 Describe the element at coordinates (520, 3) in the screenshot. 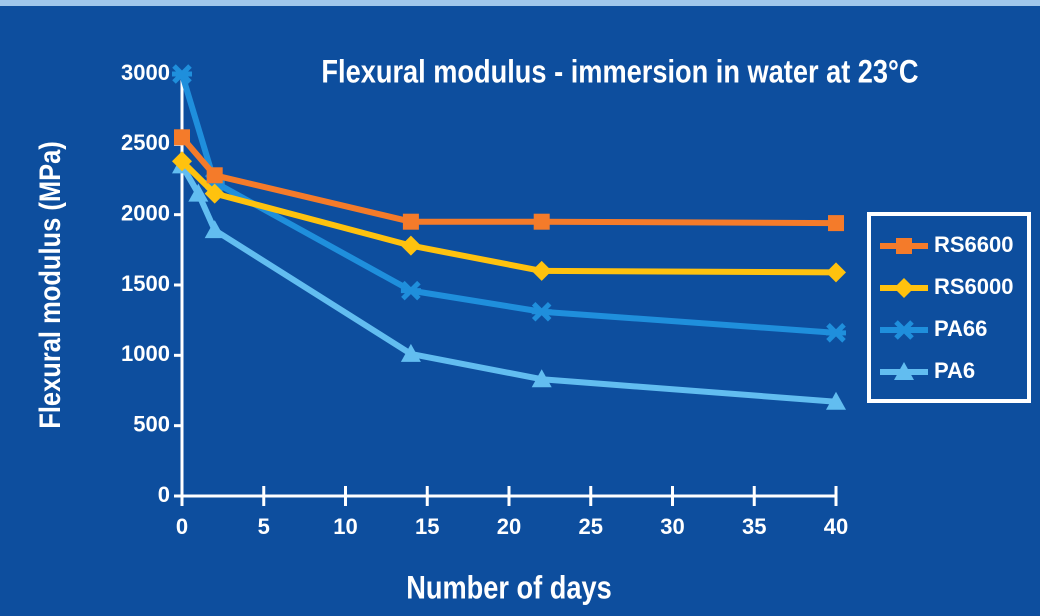

I see `top-border` at that location.